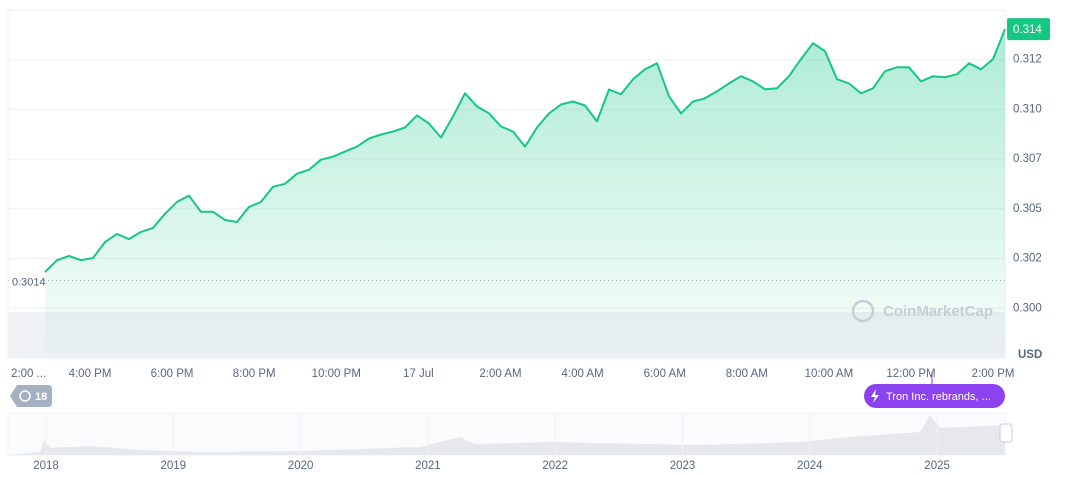  What do you see at coordinates (938, 311) in the screenshot?
I see `watermark-text: CoinMarketCap` at bounding box center [938, 311].